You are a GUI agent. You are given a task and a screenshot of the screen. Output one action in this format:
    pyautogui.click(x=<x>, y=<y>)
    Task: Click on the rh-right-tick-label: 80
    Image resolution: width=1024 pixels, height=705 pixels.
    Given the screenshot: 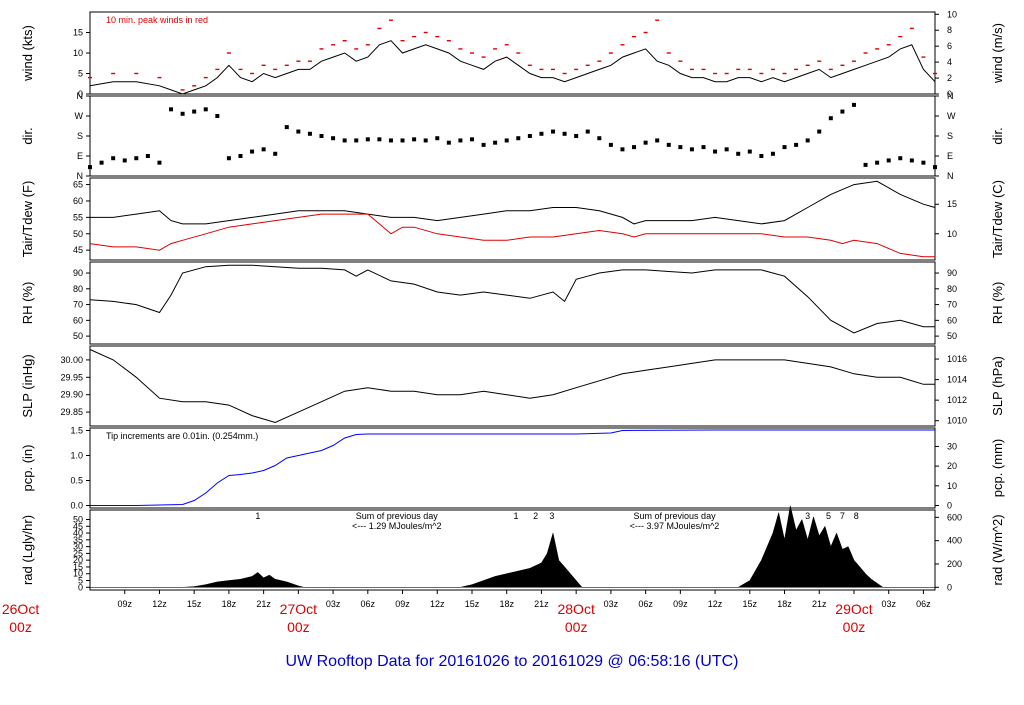 What is the action you would take?
    pyautogui.click(x=952, y=289)
    